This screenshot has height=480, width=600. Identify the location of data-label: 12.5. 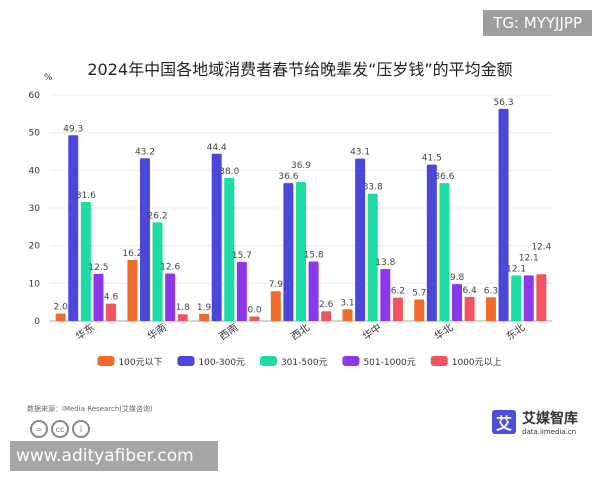
(98, 268).